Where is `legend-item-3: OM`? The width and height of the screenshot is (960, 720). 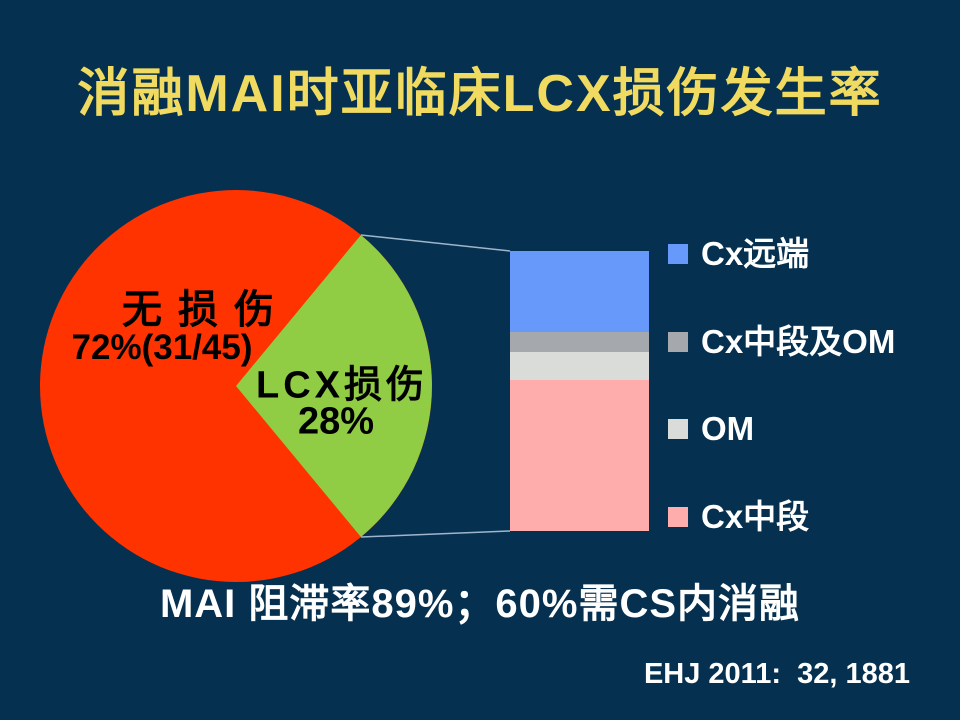 legend-item-3: OM is located at coordinates (711, 429).